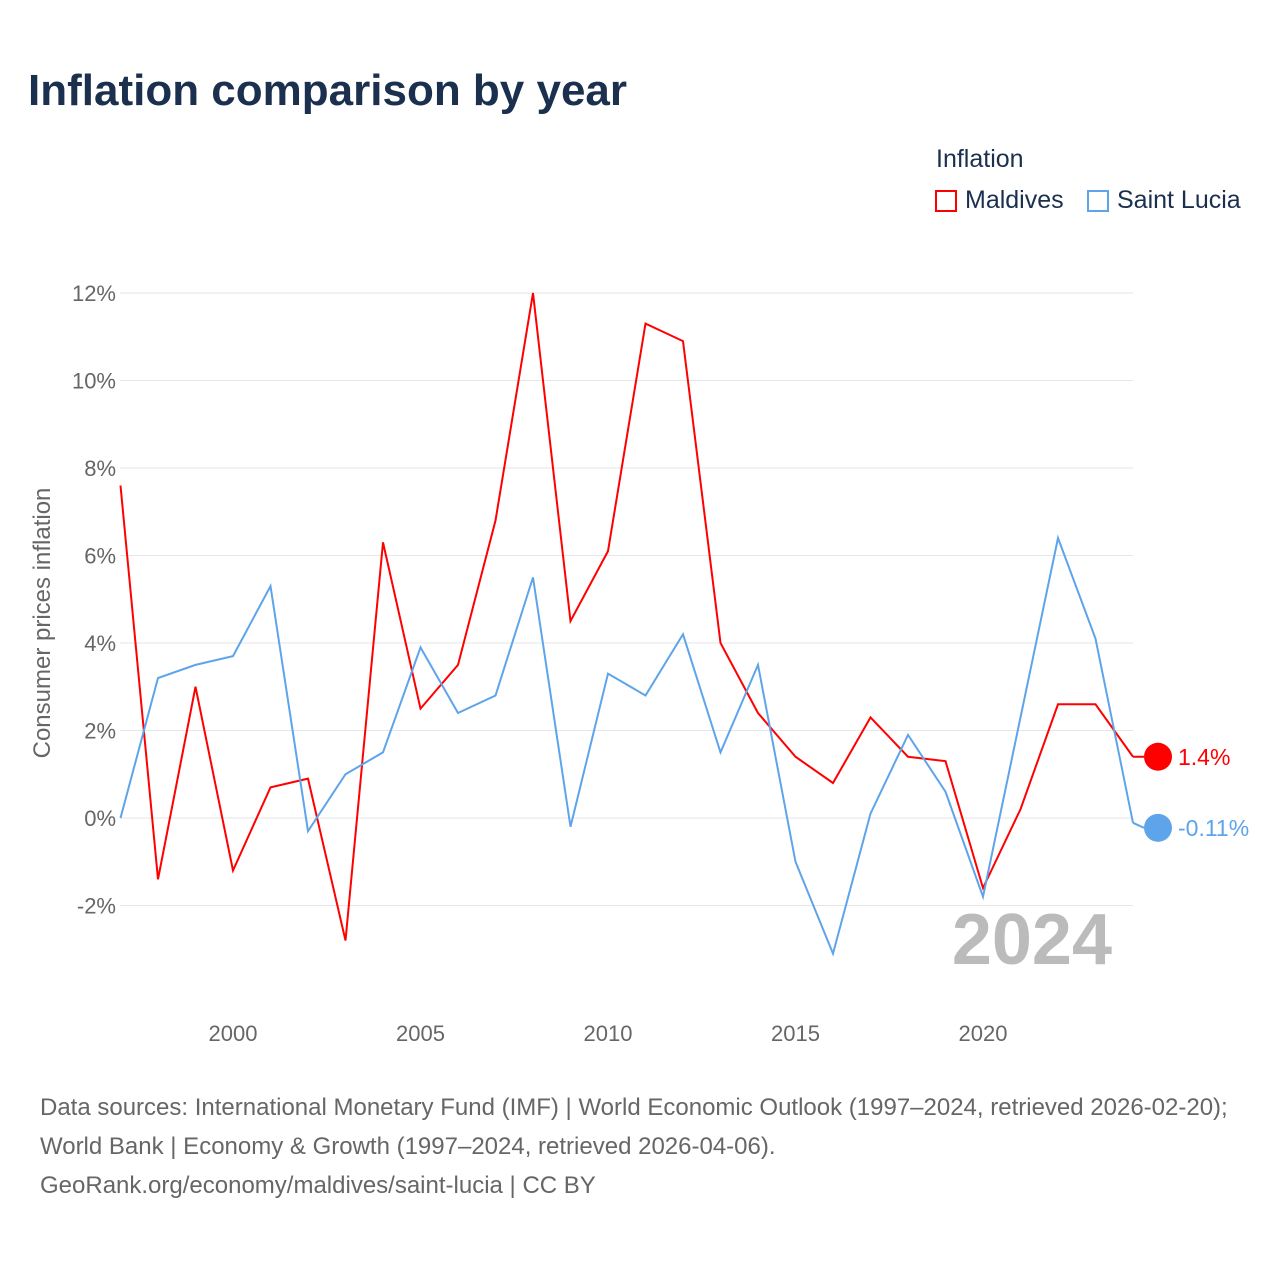 Image resolution: width=1280 pixels, height=1280 pixels. Describe the element at coordinates (1032, 940) in the screenshot. I see `year-watermark: 2024` at that location.